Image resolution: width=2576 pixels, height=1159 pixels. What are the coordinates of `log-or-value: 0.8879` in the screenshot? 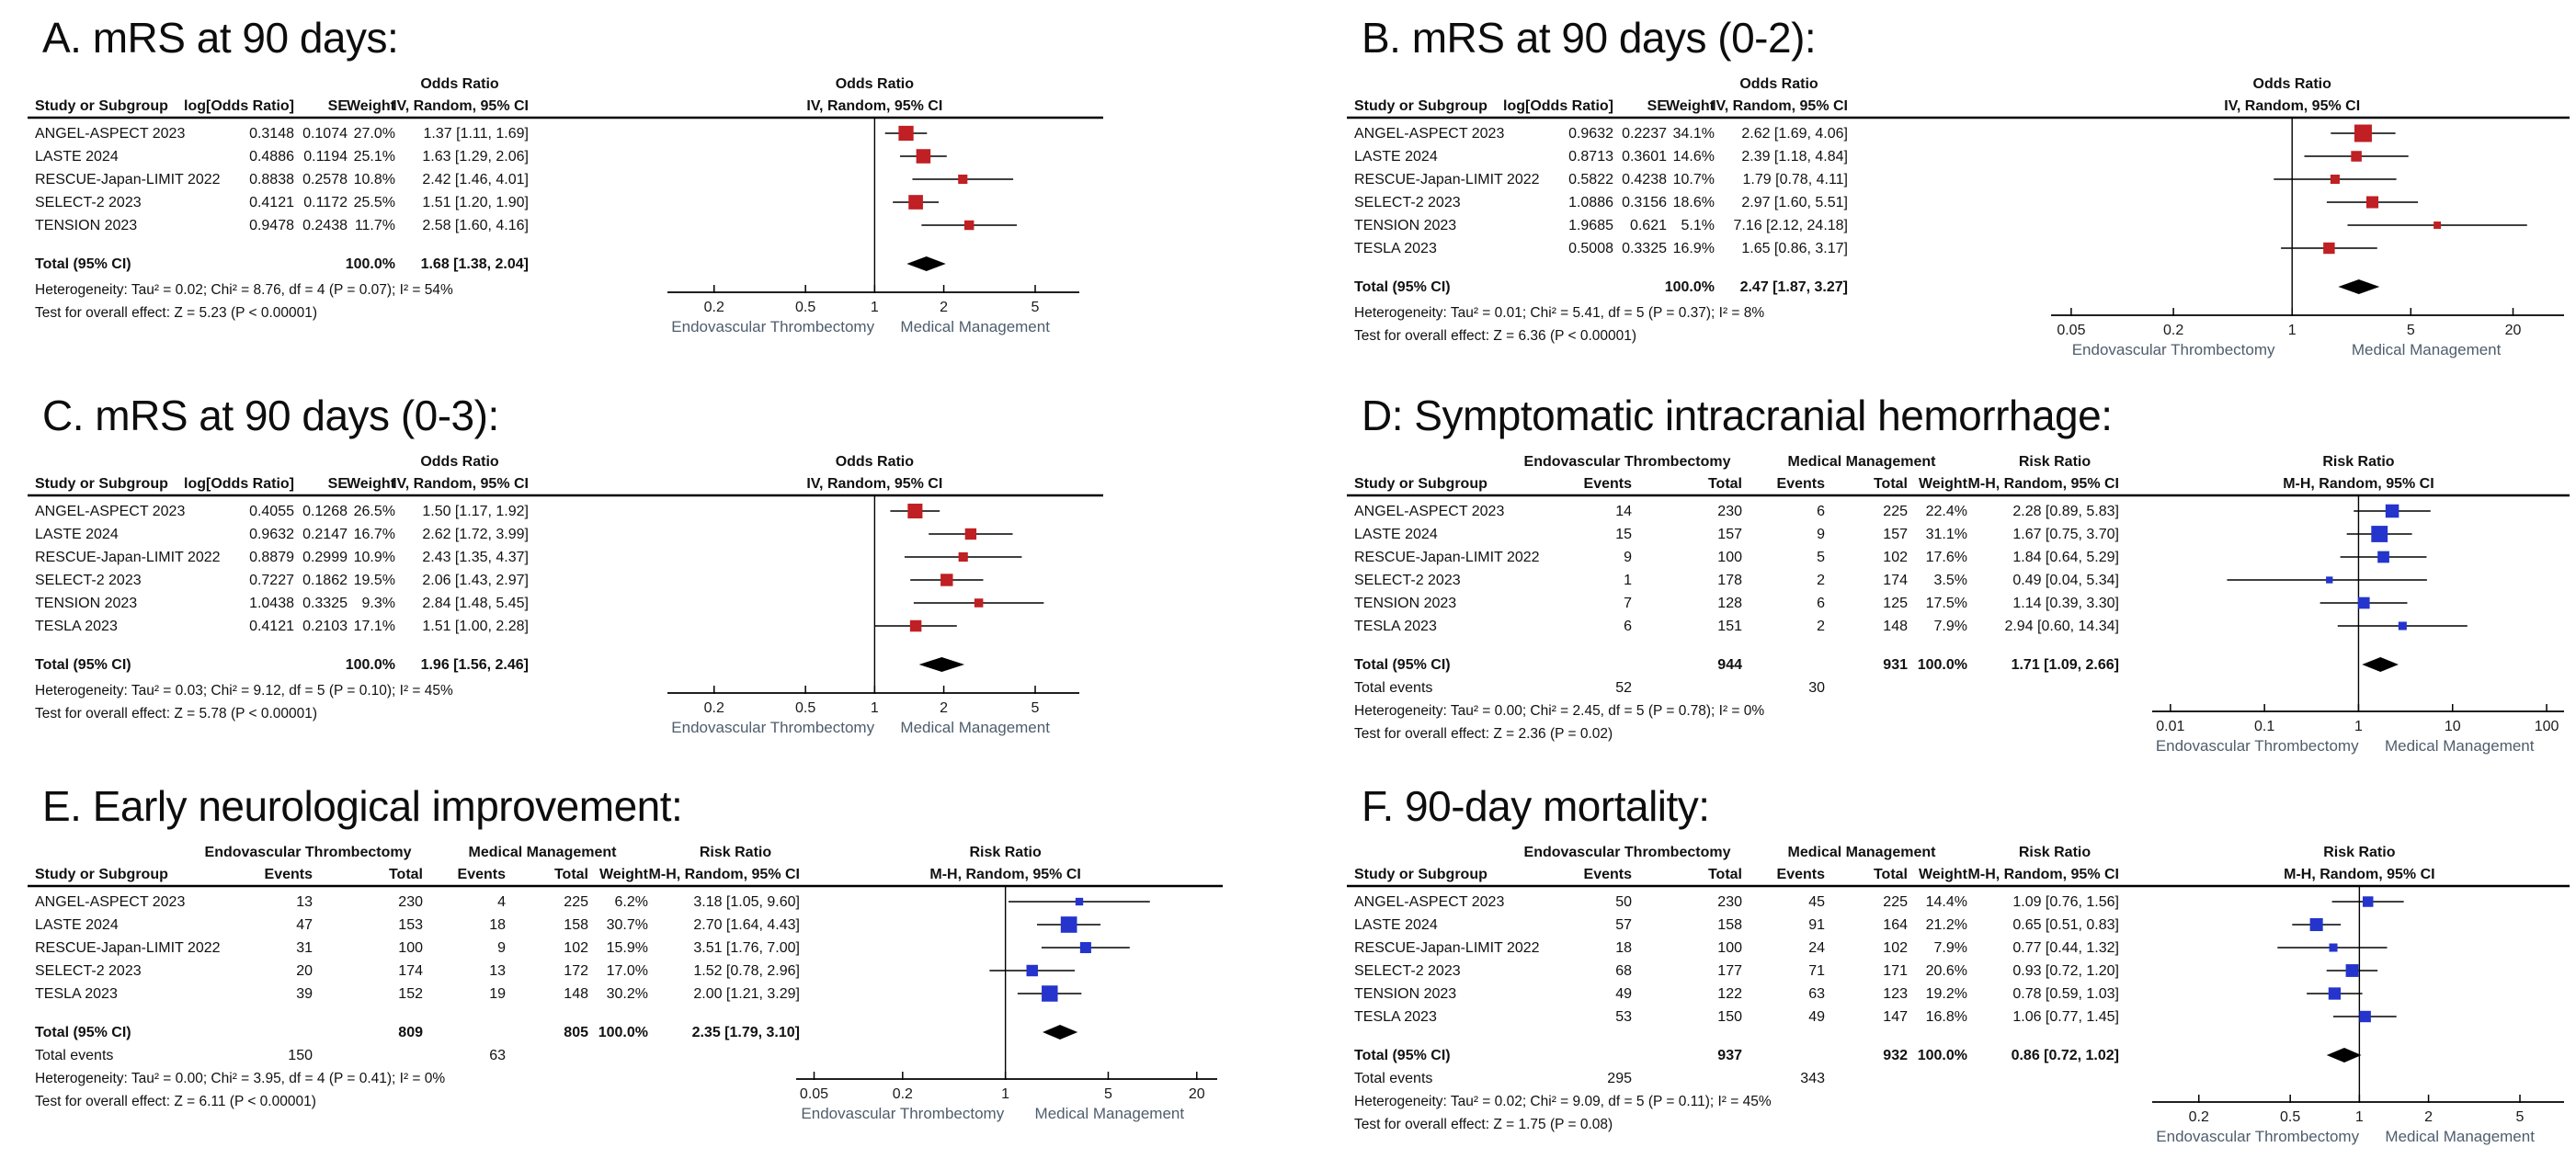 It's located at (271, 557).